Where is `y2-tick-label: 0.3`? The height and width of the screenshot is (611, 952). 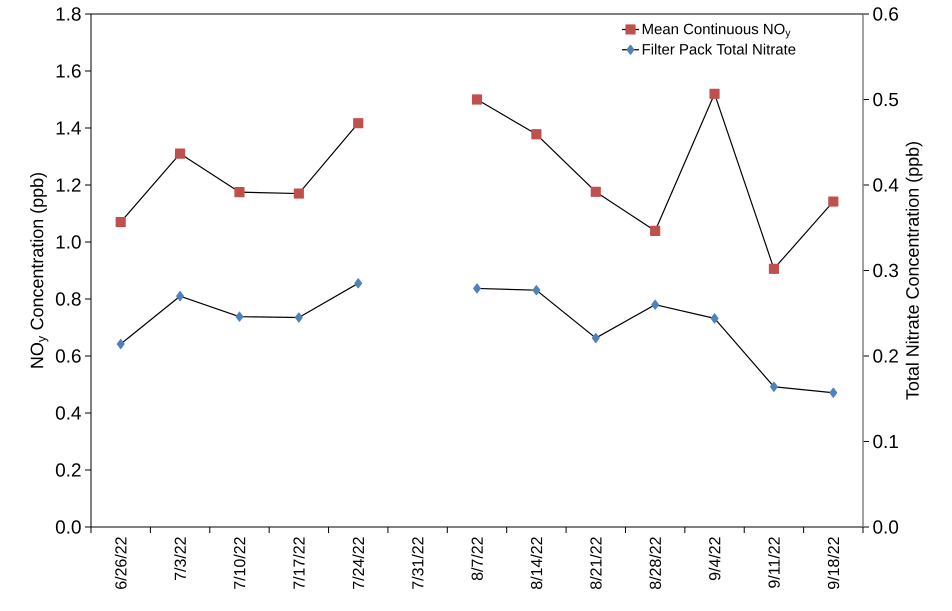
y2-tick-label: 0.3 is located at coordinates (885, 271).